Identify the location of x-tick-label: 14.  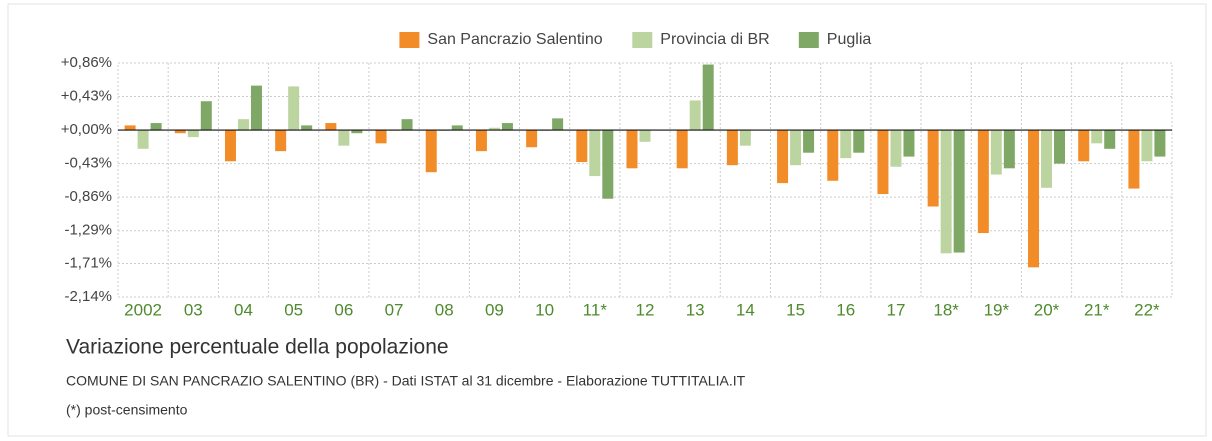
(745, 309).